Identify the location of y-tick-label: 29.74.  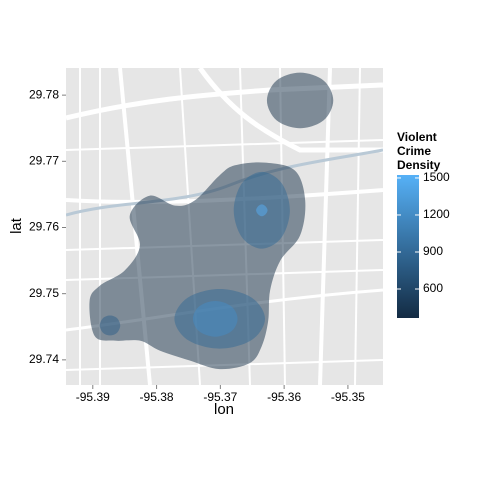
(44, 359).